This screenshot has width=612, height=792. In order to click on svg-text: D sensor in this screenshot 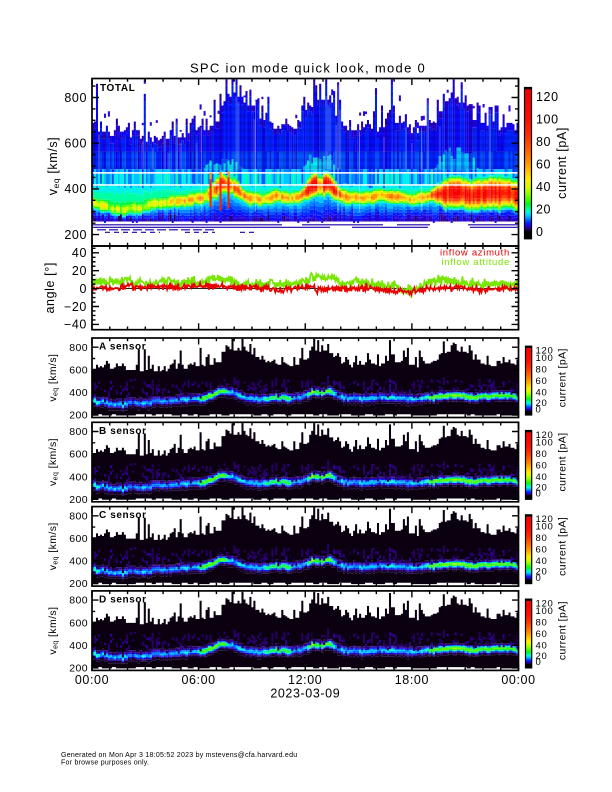, I will do `click(123, 599)`.